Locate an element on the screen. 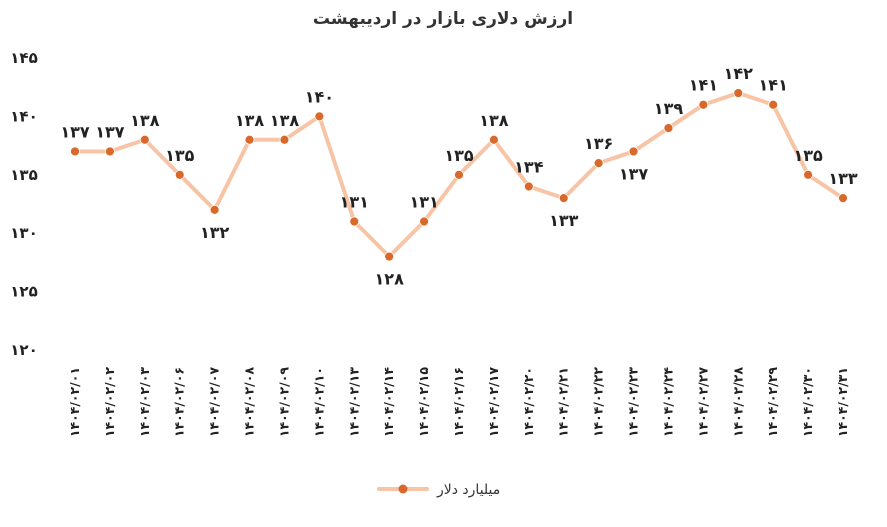  y-tick-label: ۱۲۰ is located at coordinates (23, 350).